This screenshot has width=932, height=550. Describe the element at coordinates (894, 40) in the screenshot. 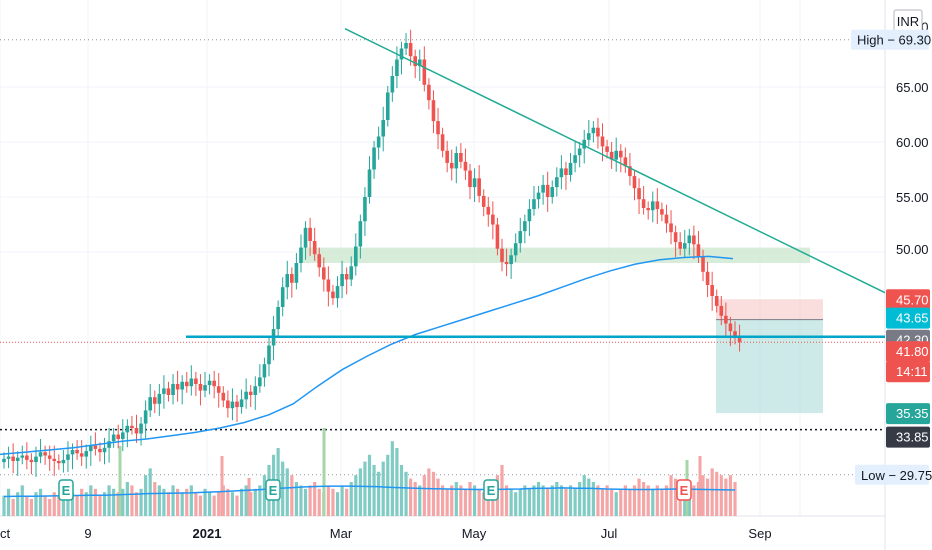

I see `high-label: High − 69.30` at that location.